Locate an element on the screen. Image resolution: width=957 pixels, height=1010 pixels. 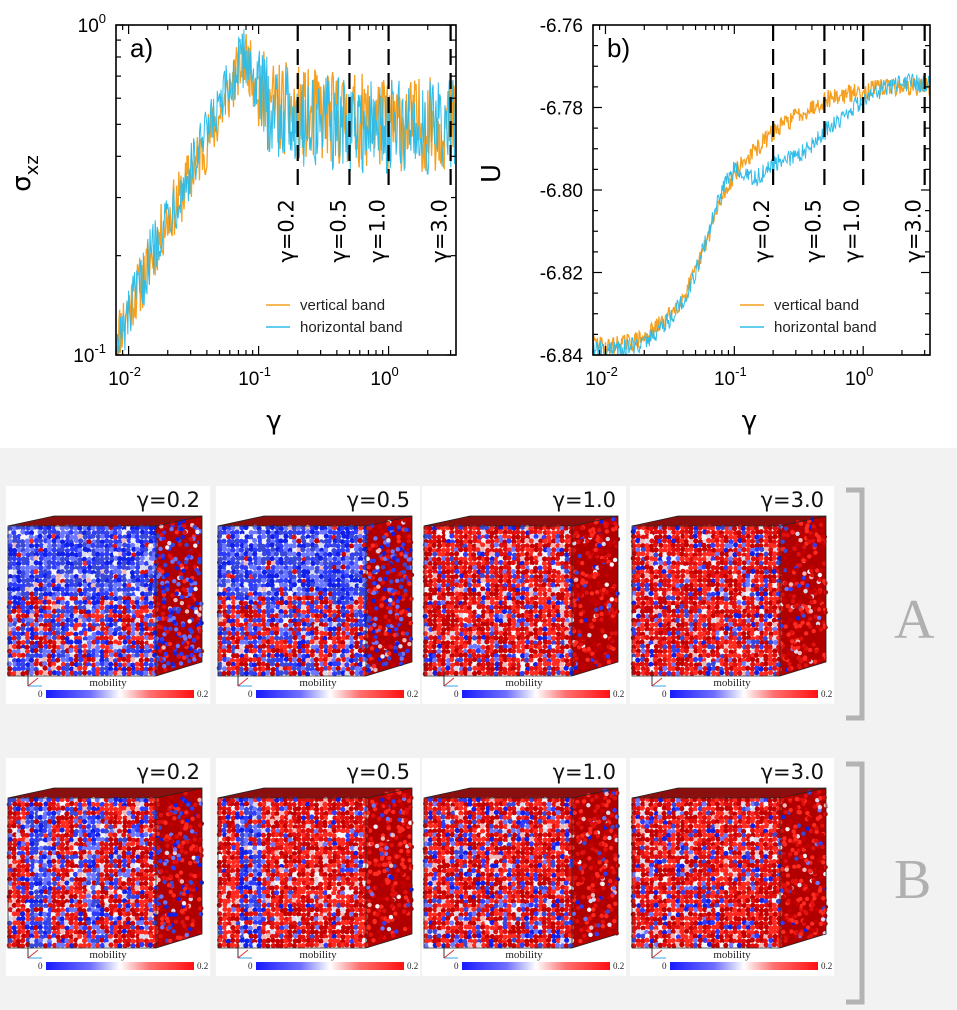
vline-label-a-0: γ=0.2 is located at coordinates (287, 230).